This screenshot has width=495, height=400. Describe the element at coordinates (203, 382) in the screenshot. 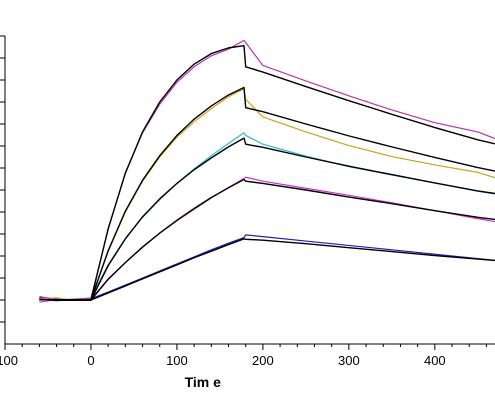

I see `x-axis-title: Tim e` at that location.